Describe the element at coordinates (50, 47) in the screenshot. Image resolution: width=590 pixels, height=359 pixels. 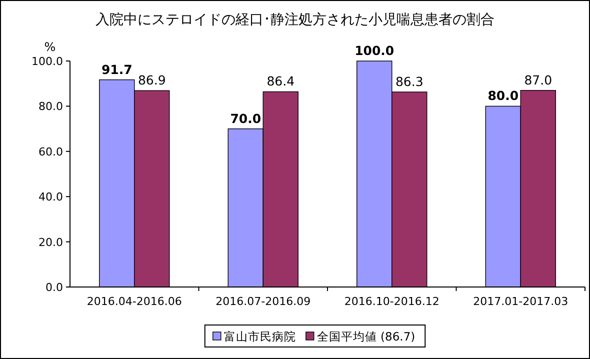
I see `y-axis-title: %` at that location.